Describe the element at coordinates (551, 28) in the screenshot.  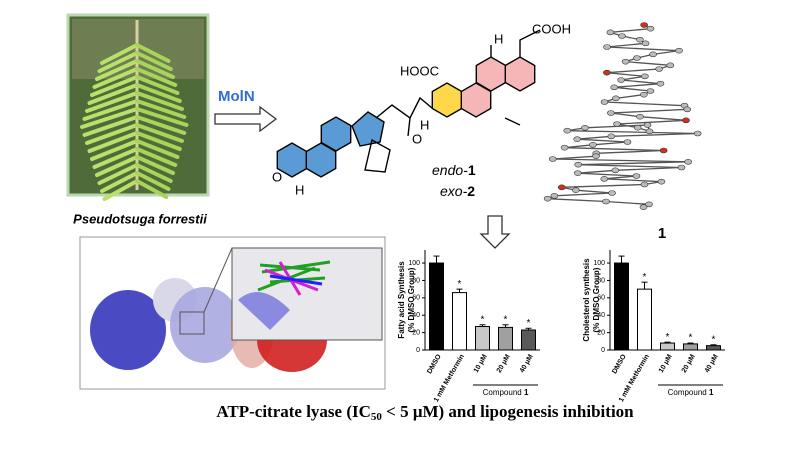
I see `atom-label: COOH` at that location.